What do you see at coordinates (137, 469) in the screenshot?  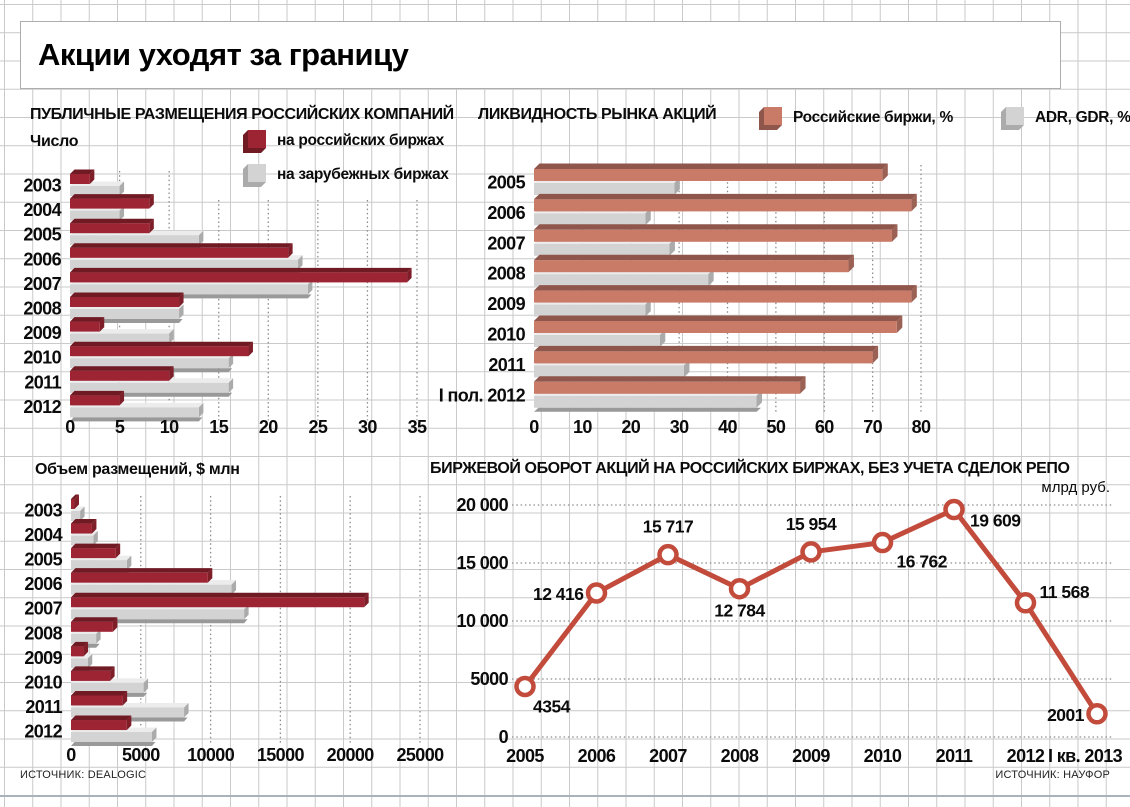 I see `chart3-title: Объем размещений, $ млн` at bounding box center [137, 469].